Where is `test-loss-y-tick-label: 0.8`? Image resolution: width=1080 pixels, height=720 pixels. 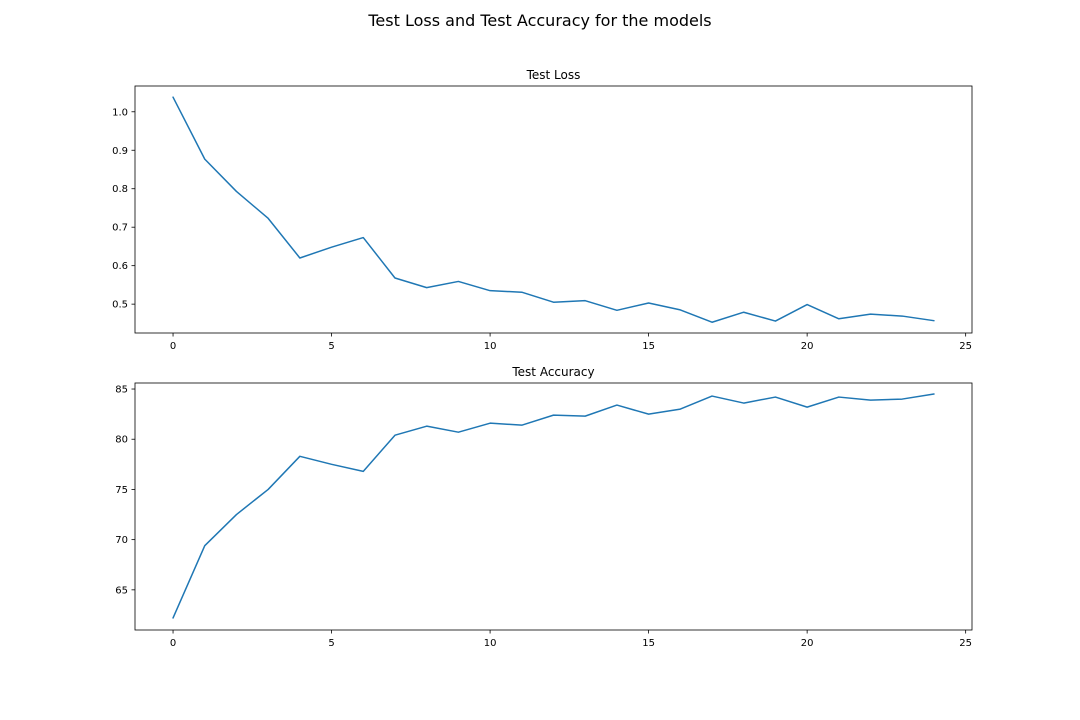 test-loss-y-tick-label: 0.8 is located at coordinates (120, 189).